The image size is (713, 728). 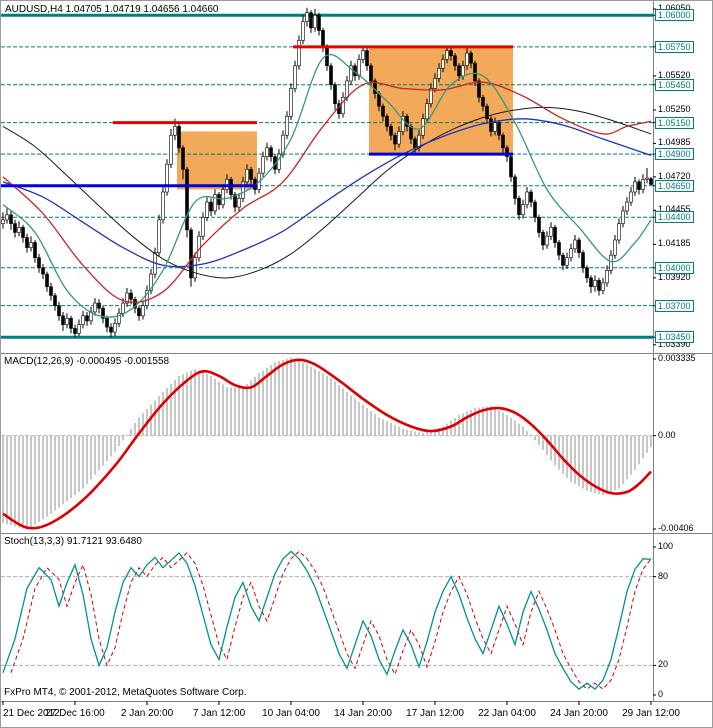 I want to click on time-axis-label: 22 Jan 04:00, so click(x=507, y=713).